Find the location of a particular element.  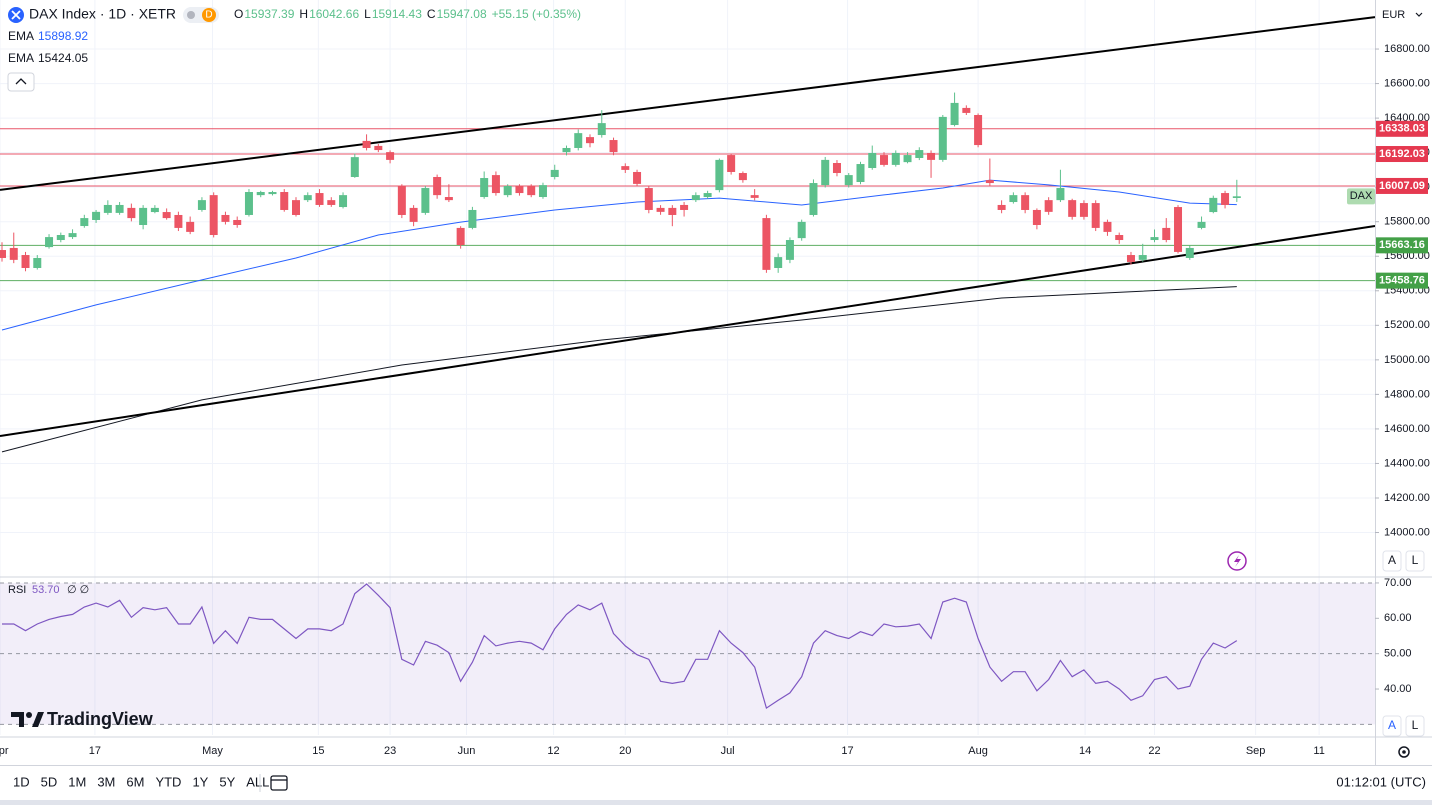

y-tick-label: 14800.00 is located at coordinates (1407, 394).